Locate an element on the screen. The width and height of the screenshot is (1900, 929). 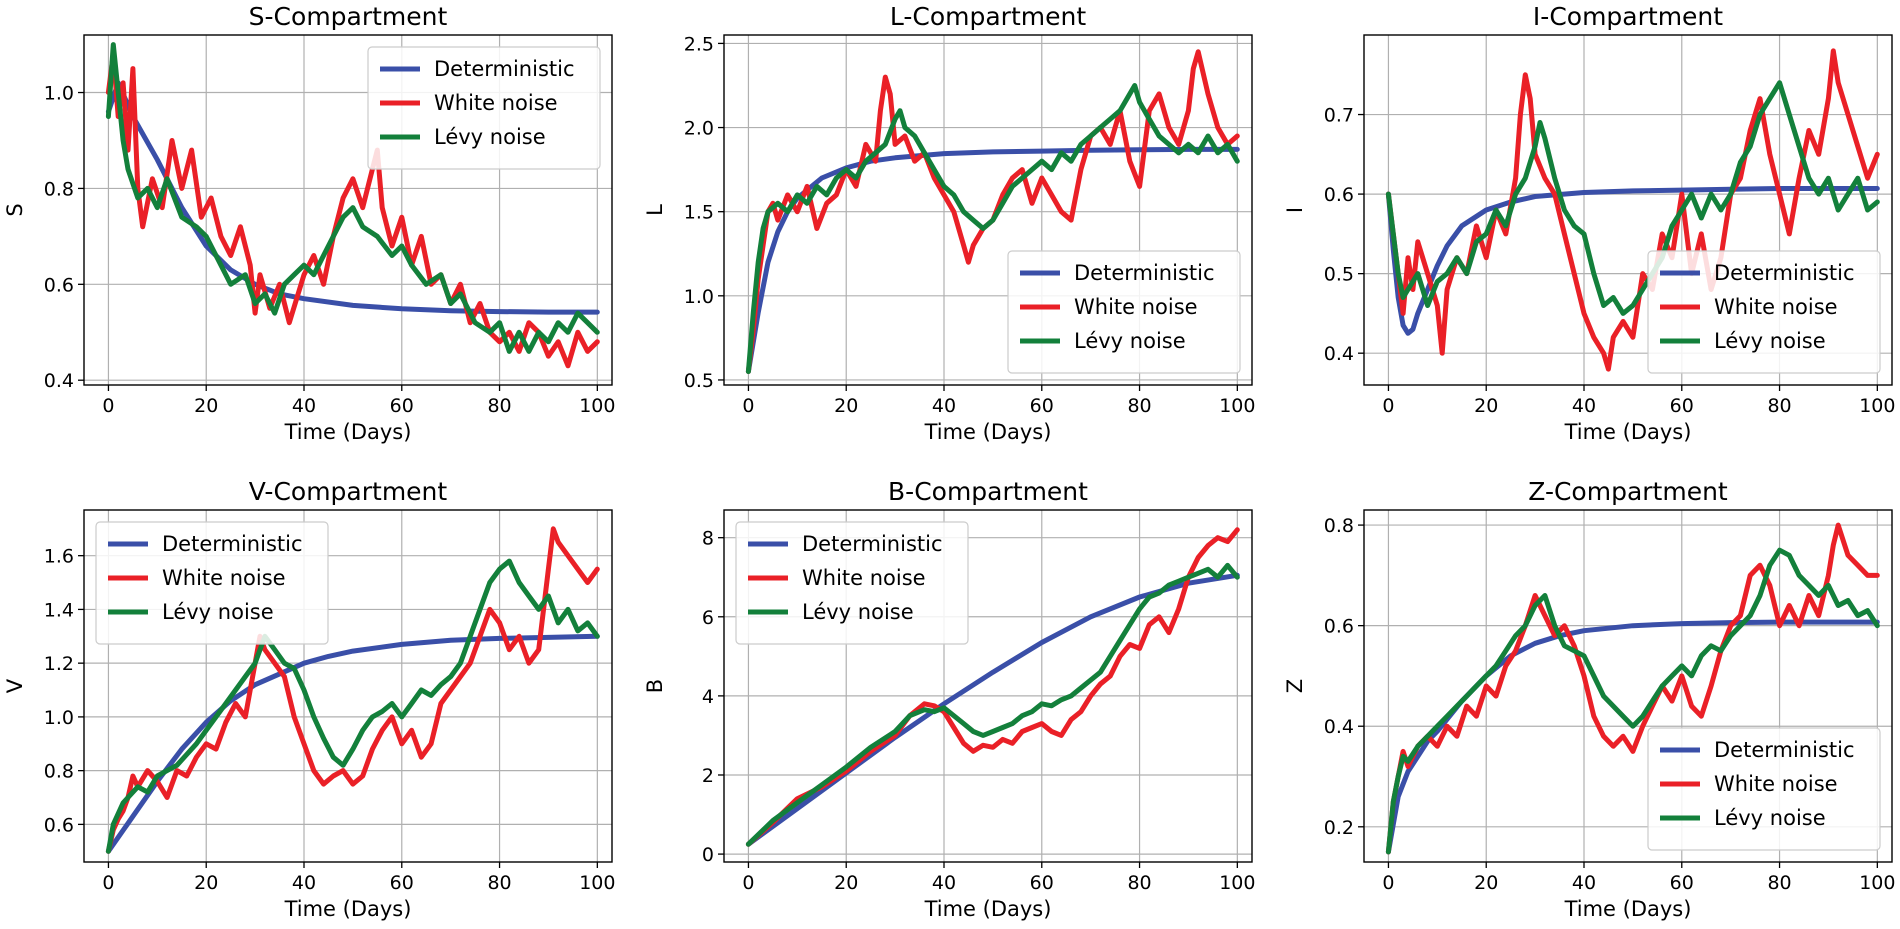
chart-4-x-tick-label-2: 40 is located at coordinates (944, 883).